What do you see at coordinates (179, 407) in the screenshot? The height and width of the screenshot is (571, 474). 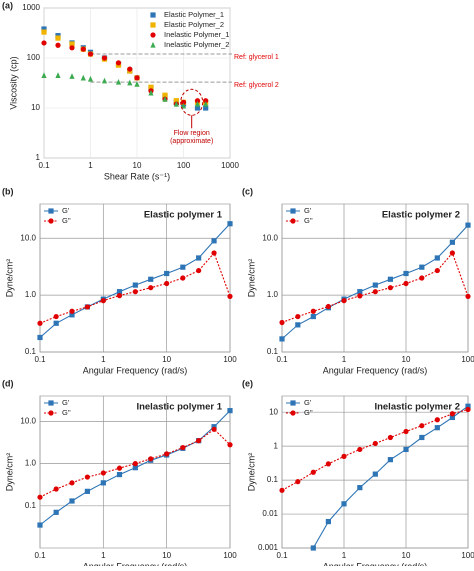 I see `chart-title: Inelastic polymer 1` at bounding box center [179, 407].